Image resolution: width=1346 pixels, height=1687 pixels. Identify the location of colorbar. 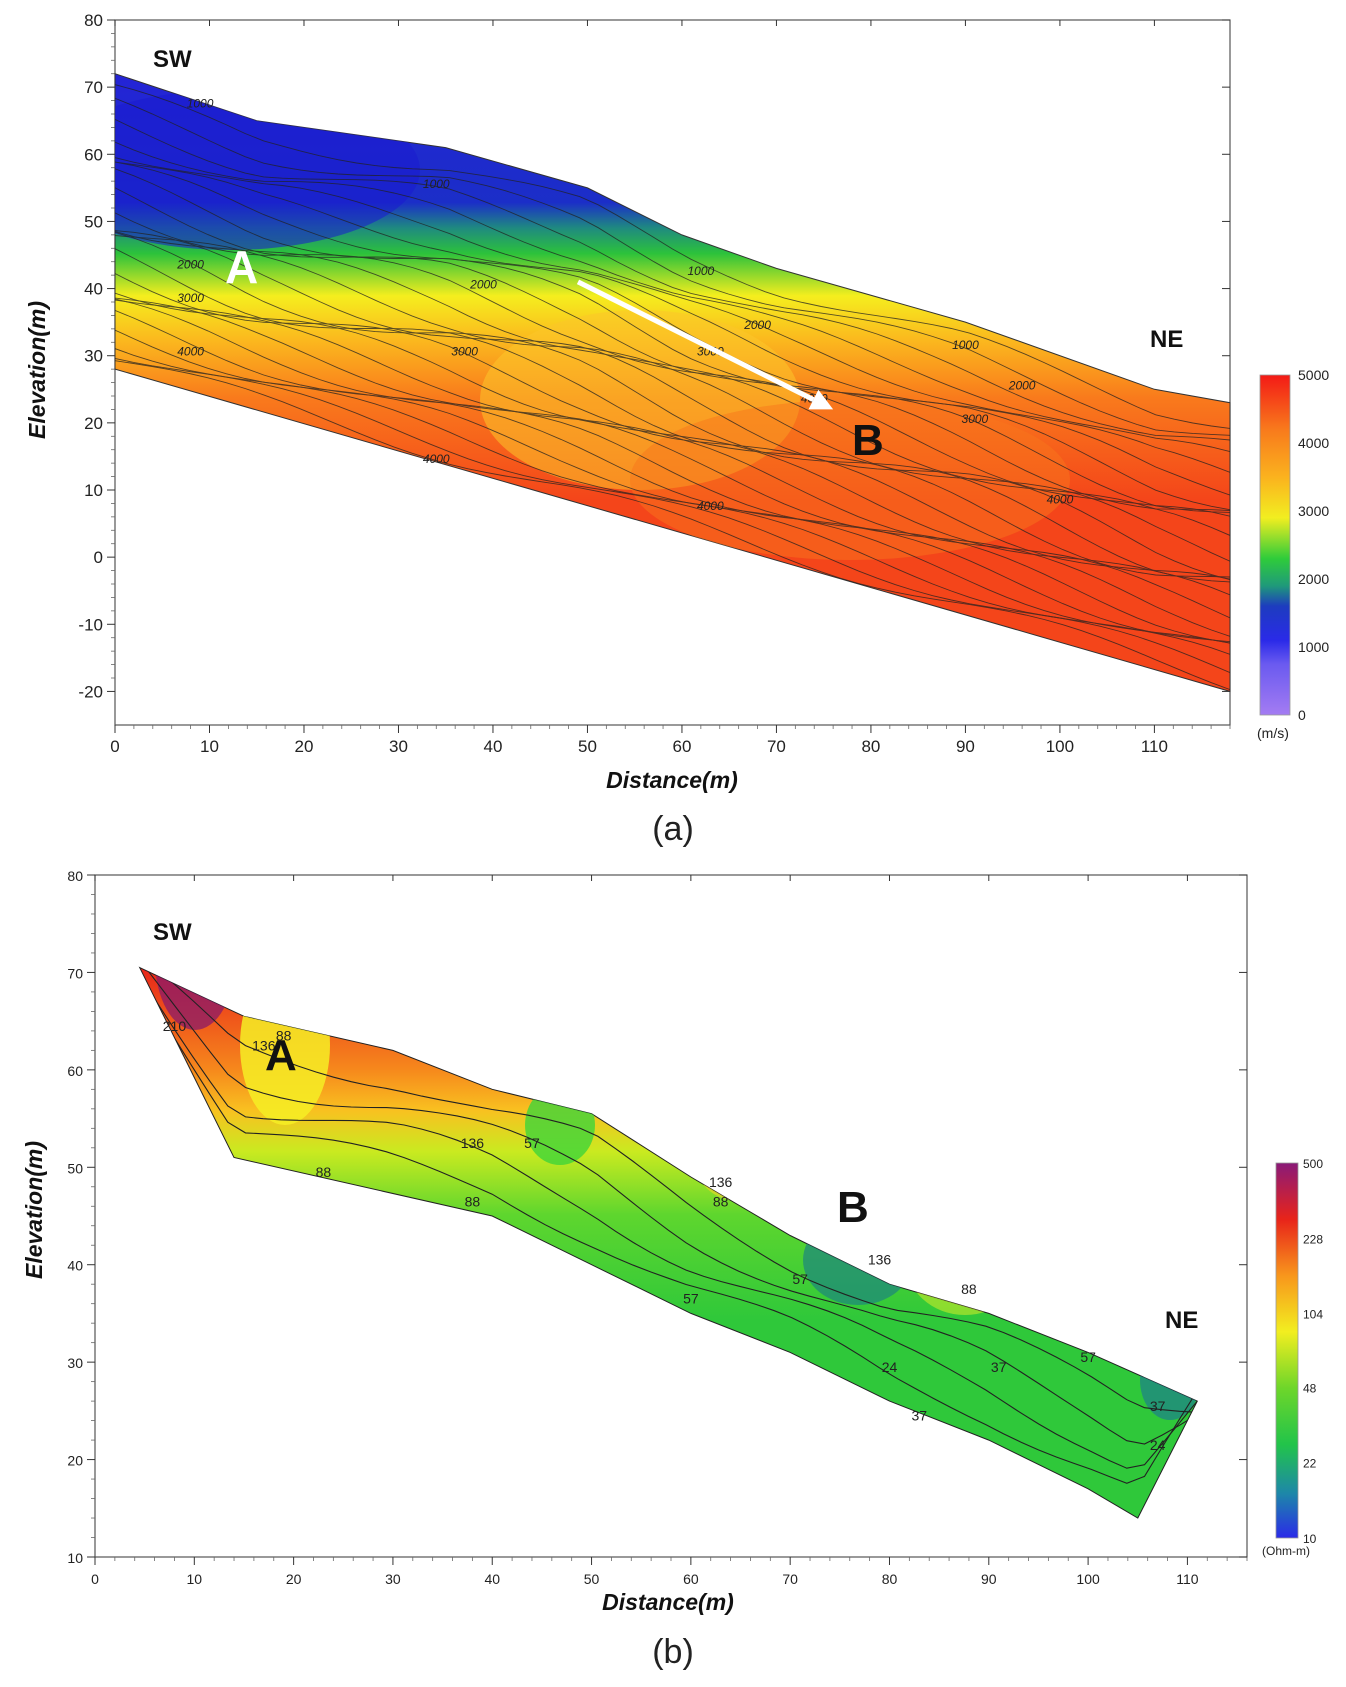
(1275, 545).